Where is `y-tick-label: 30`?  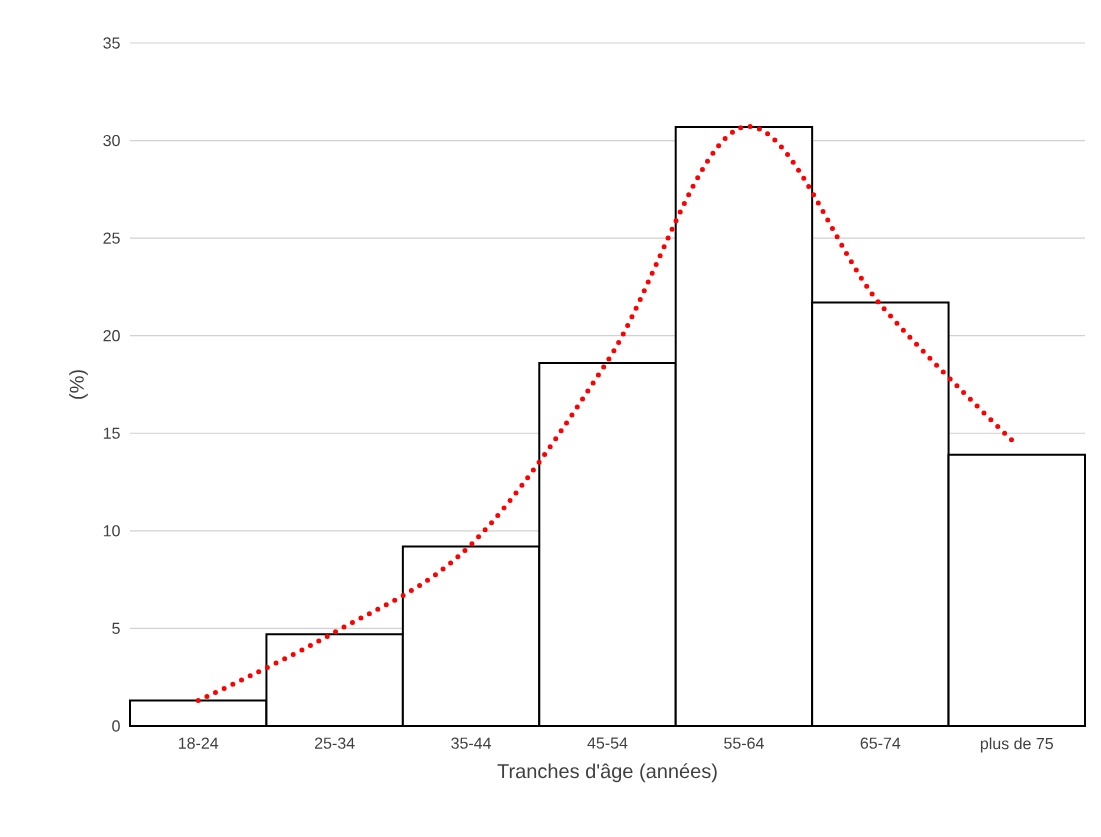
y-tick-label: 30 is located at coordinates (111, 140).